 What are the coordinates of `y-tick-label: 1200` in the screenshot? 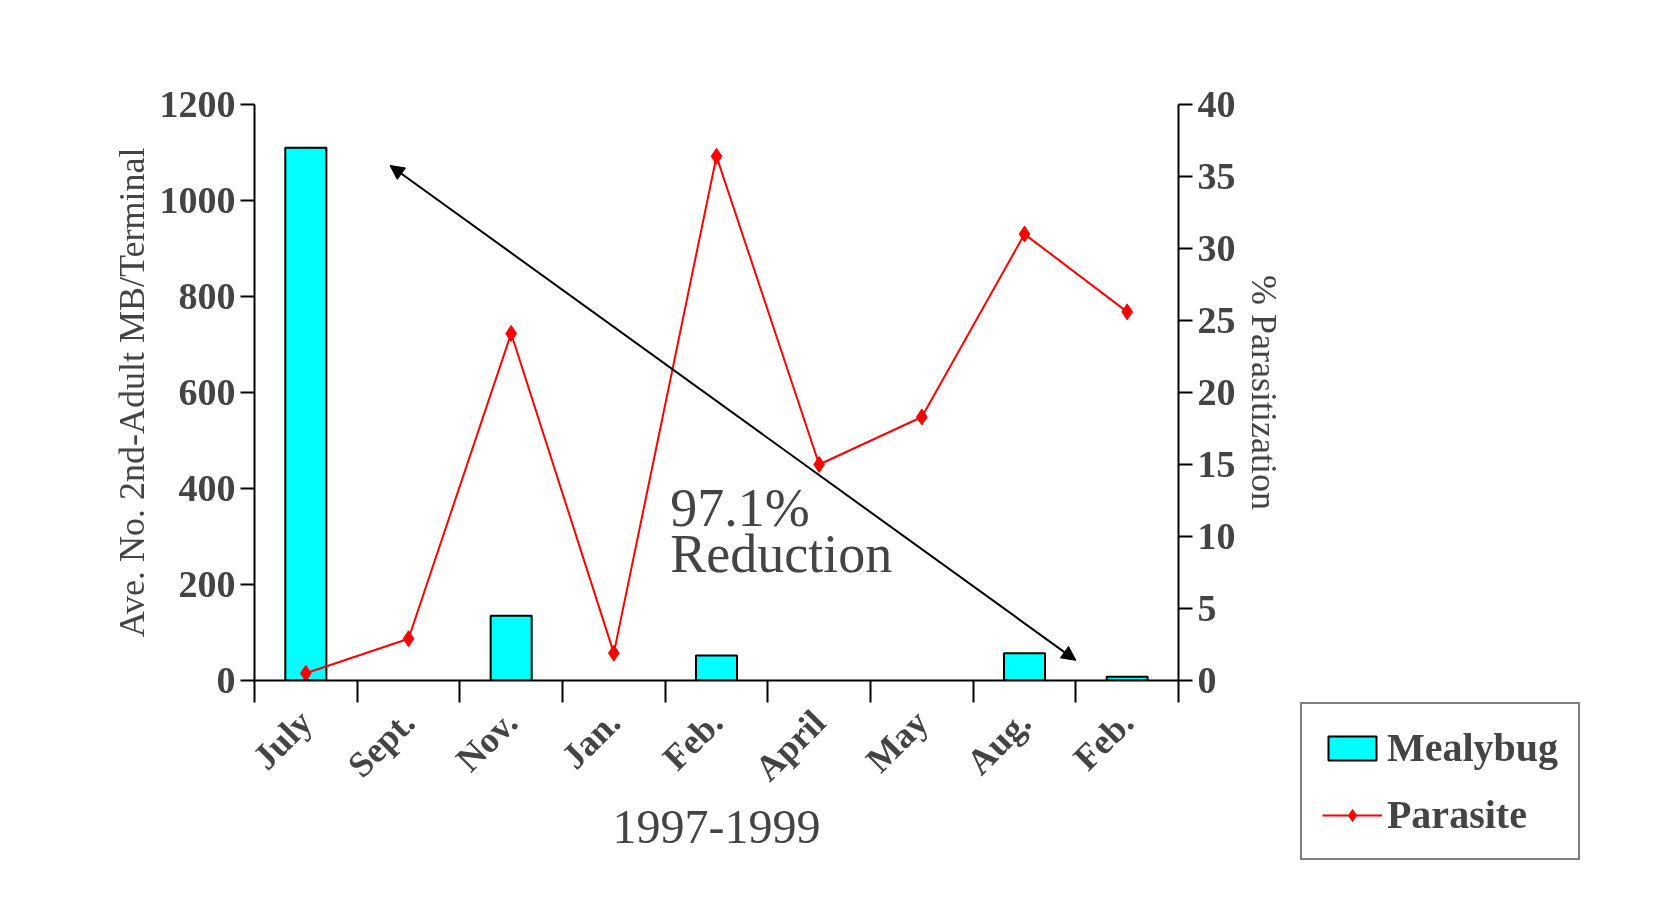 It's located at (197, 104).